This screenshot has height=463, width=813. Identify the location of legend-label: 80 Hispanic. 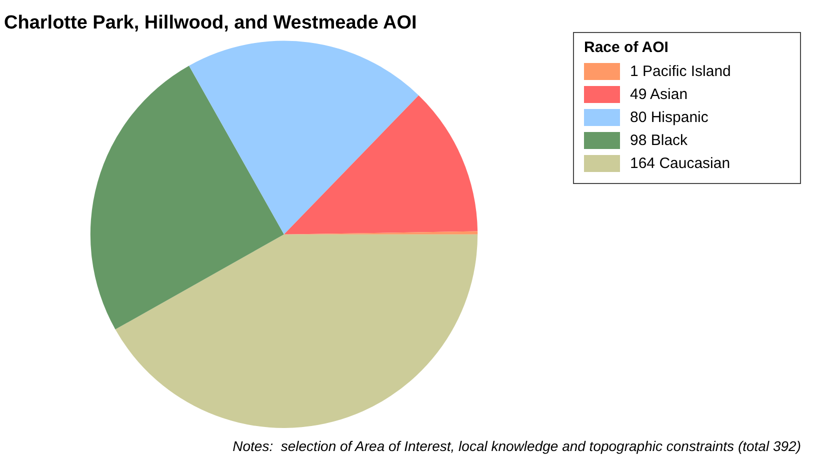
(669, 117).